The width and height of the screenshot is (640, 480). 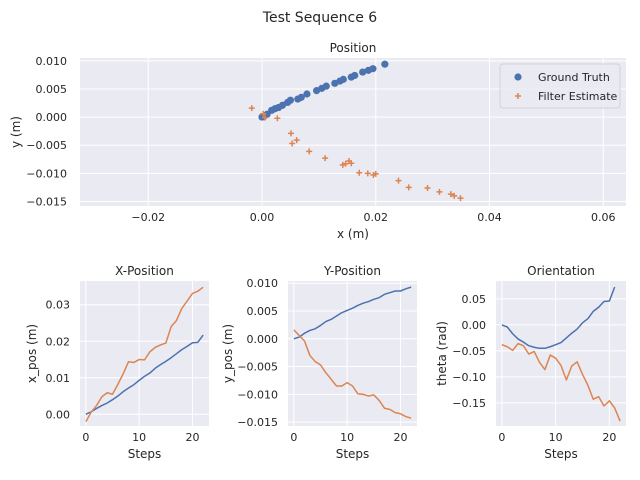 I want to click on position-y-tick-label: −0.010, so click(x=46, y=173).